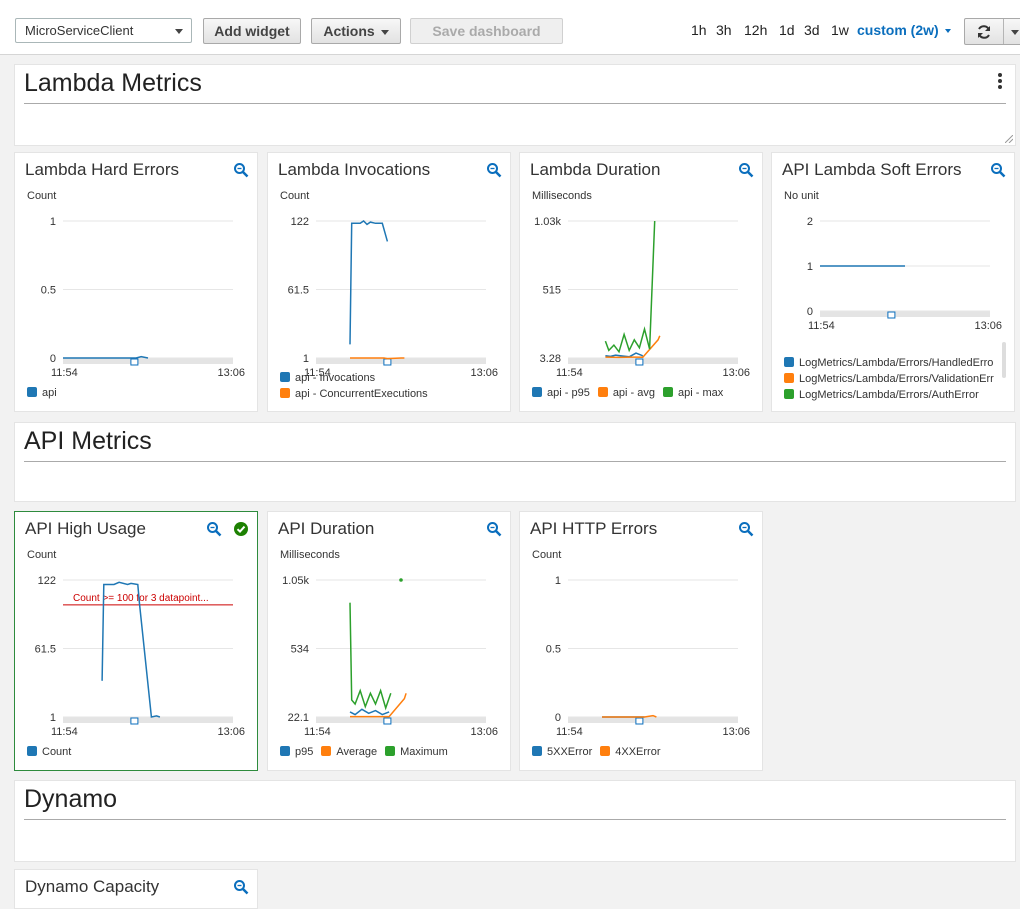 The height and width of the screenshot is (909, 1020). Describe the element at coordinates (102, 169) in the screenshot. I see `widget-title: Lambda Hard Errors` at that location.